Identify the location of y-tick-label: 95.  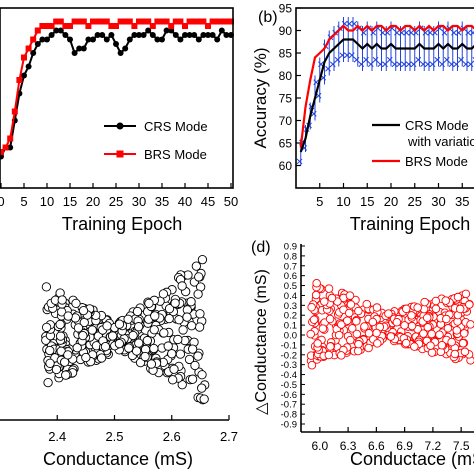
(286, 9).